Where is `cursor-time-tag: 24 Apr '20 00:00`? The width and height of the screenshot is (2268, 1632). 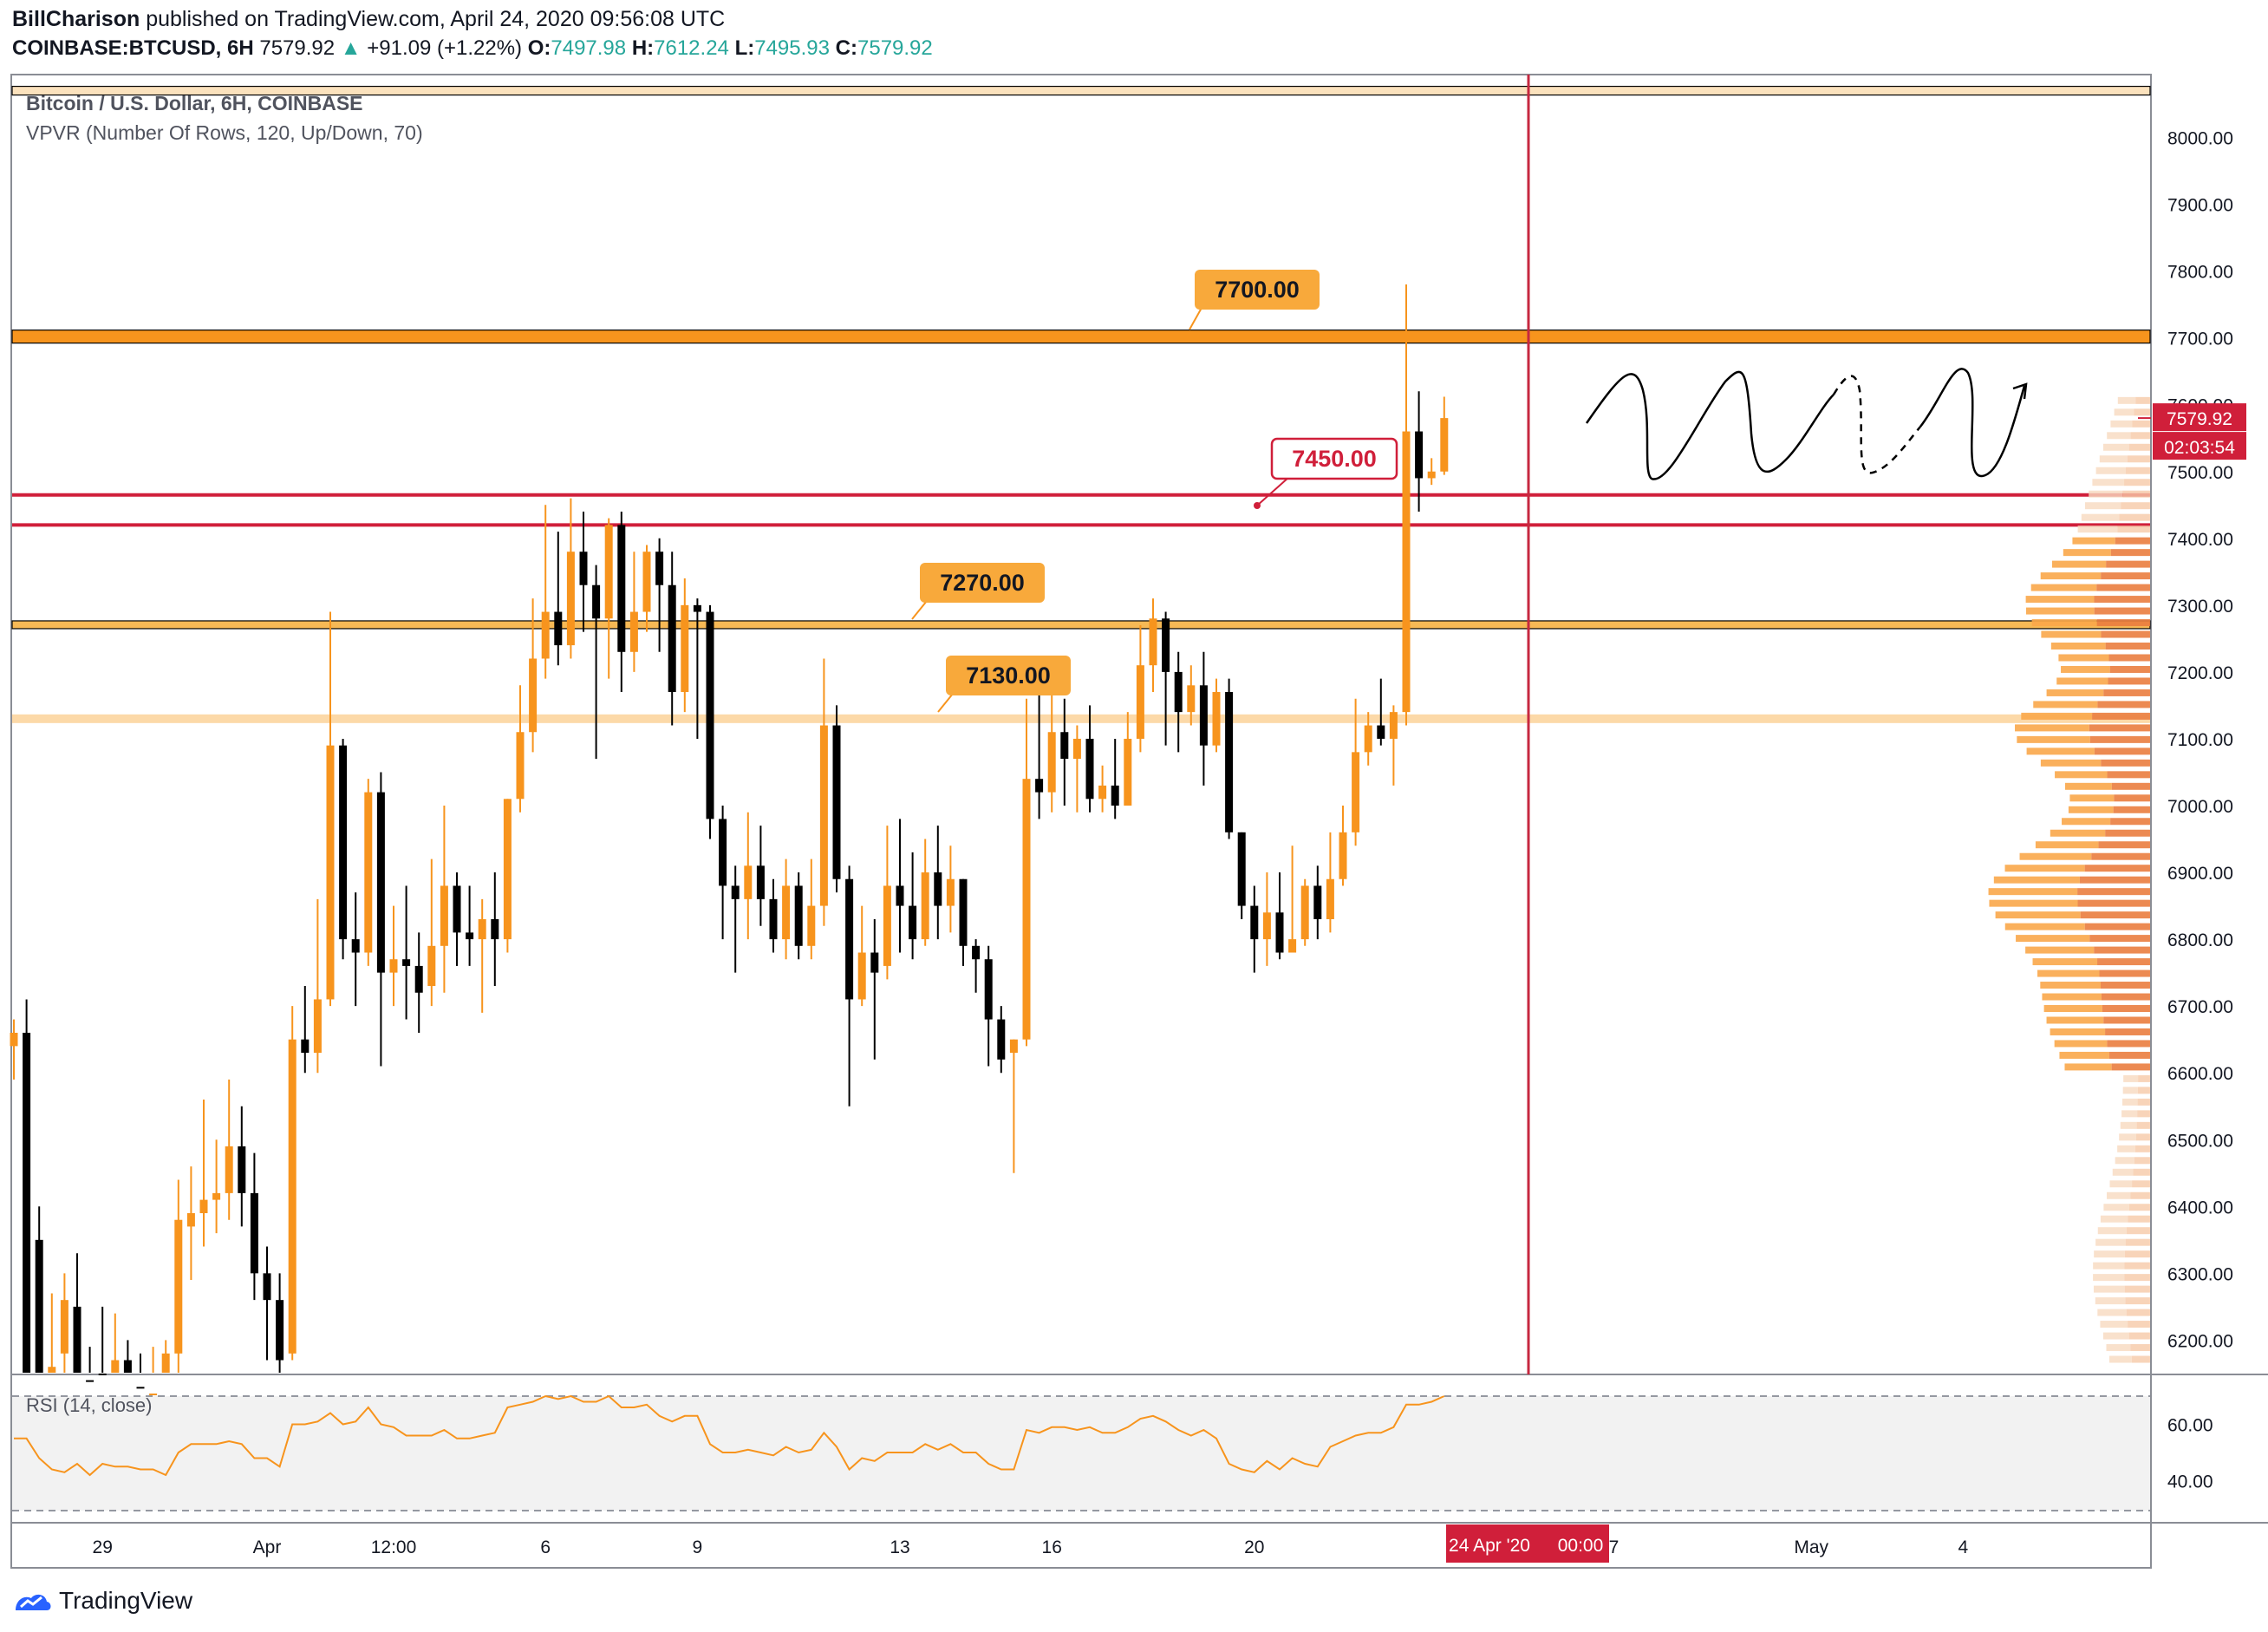
cursor-time-tag: 24 Apr '20 00:00 is located at coordinates (1528, 1543).